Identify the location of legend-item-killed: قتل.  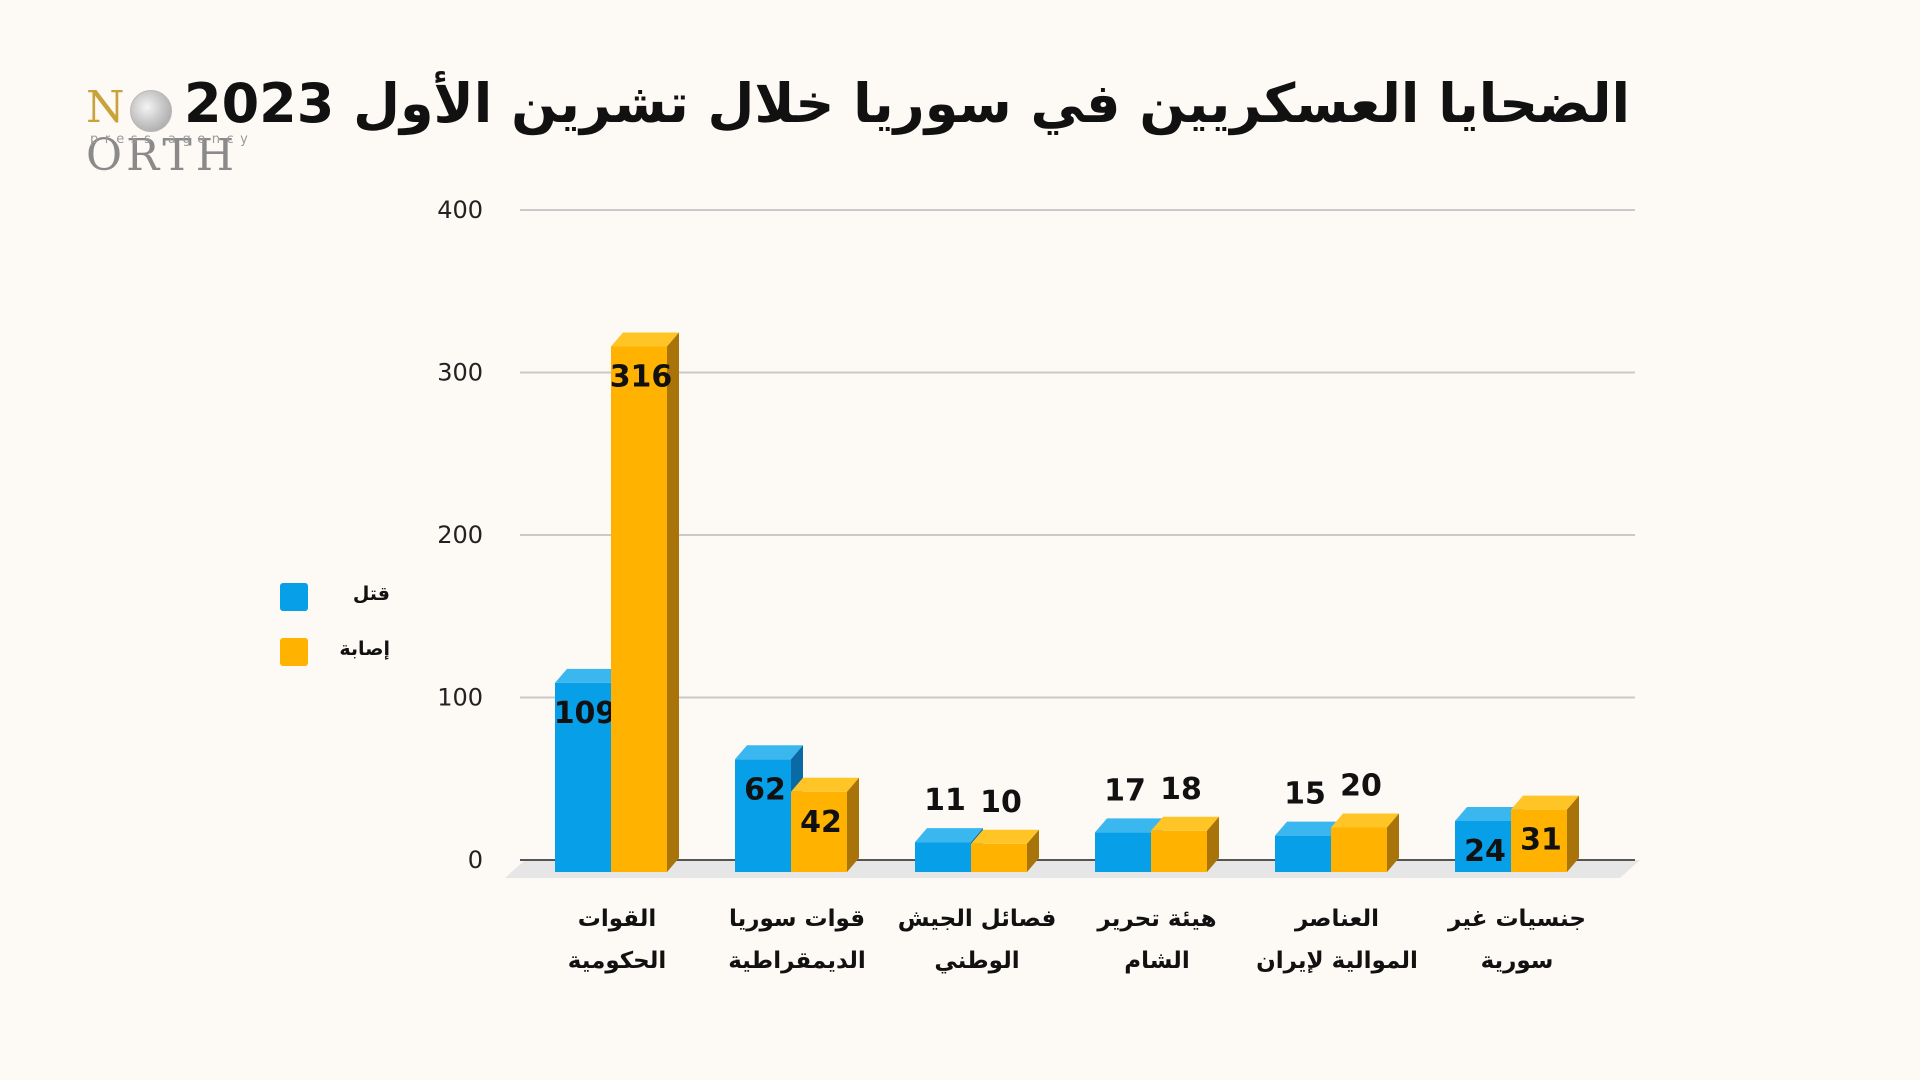
(340, 595).